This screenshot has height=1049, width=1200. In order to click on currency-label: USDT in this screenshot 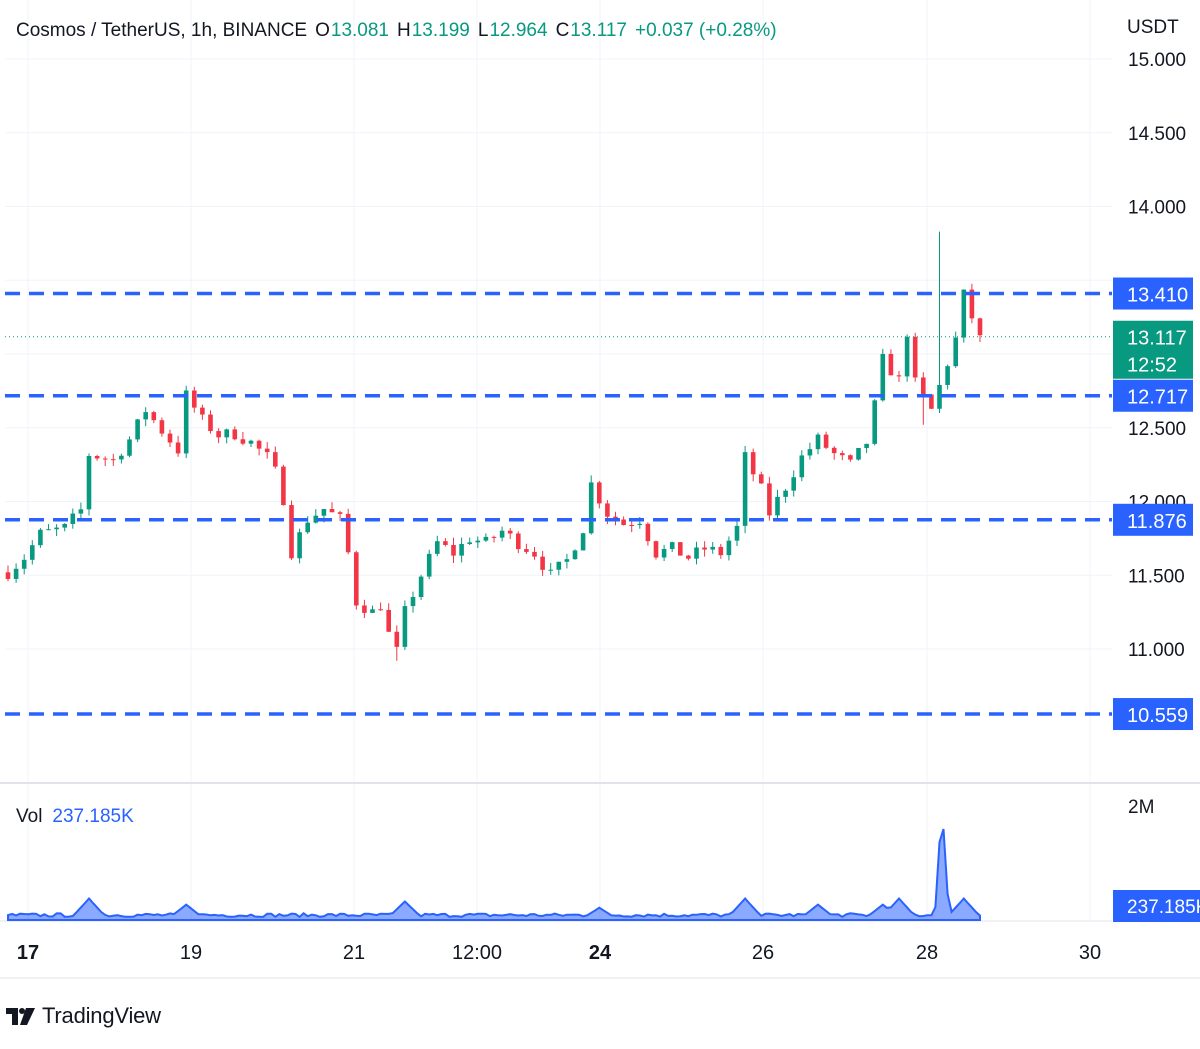, I will do `click(1153, 27)`.